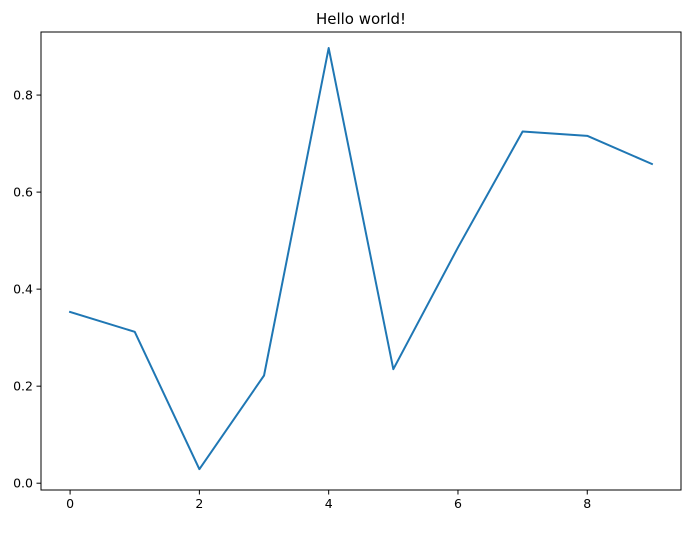  I want to click on x-tick-label: 8, so click(587, 503).